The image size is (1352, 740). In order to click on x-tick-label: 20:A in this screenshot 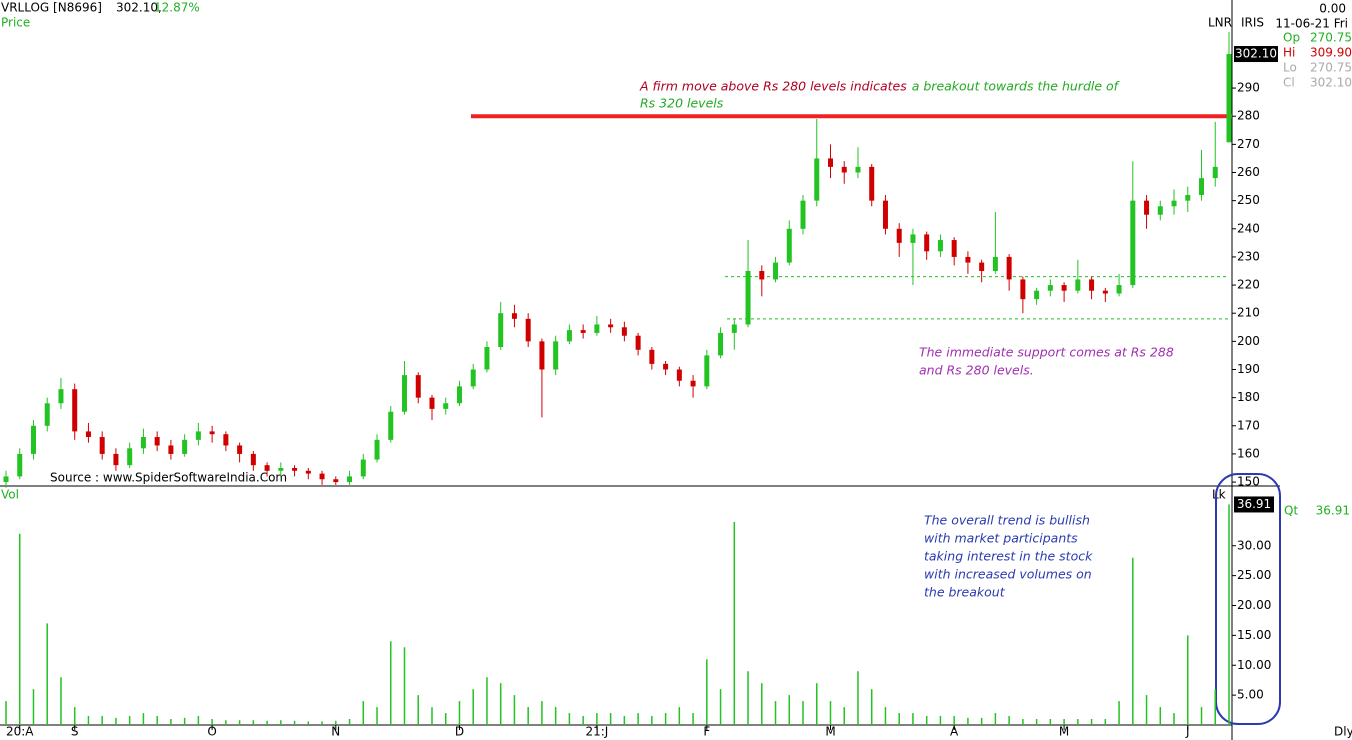, I will do `click(20, 732)`.